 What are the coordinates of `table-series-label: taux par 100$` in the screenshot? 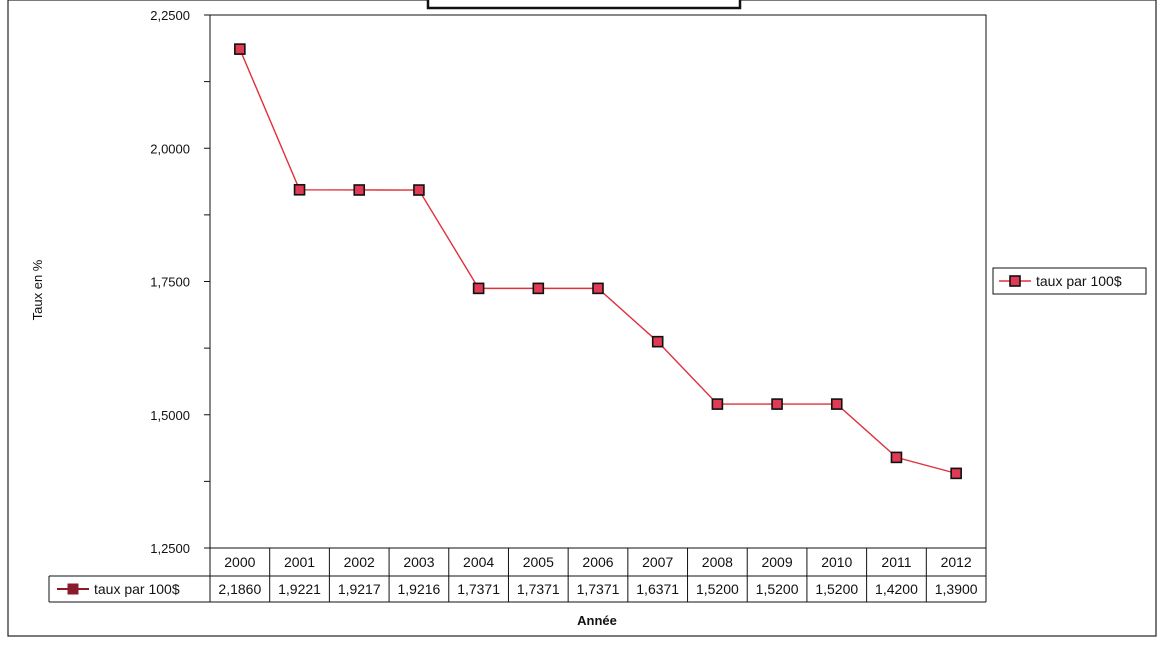 It's located at (137, 589).